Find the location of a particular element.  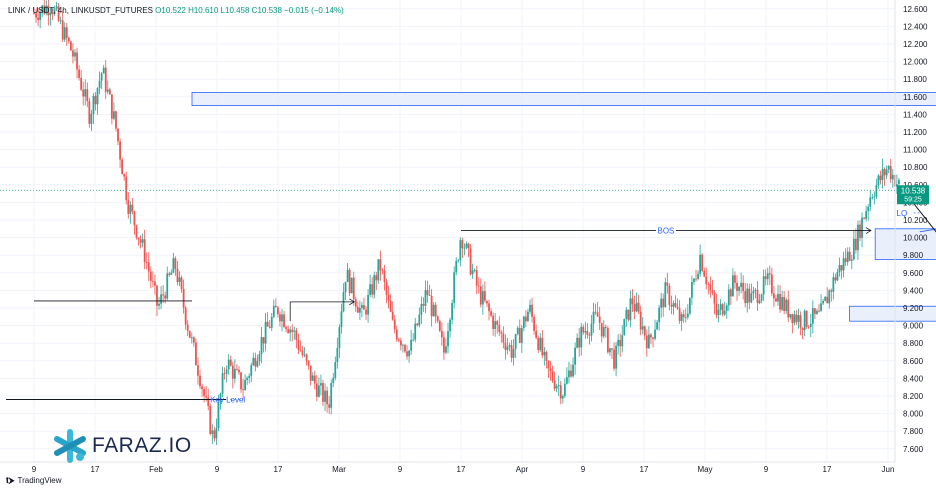

tradingview-logo-icon: 𝐭⮞ is located at coordinates (10, 480).